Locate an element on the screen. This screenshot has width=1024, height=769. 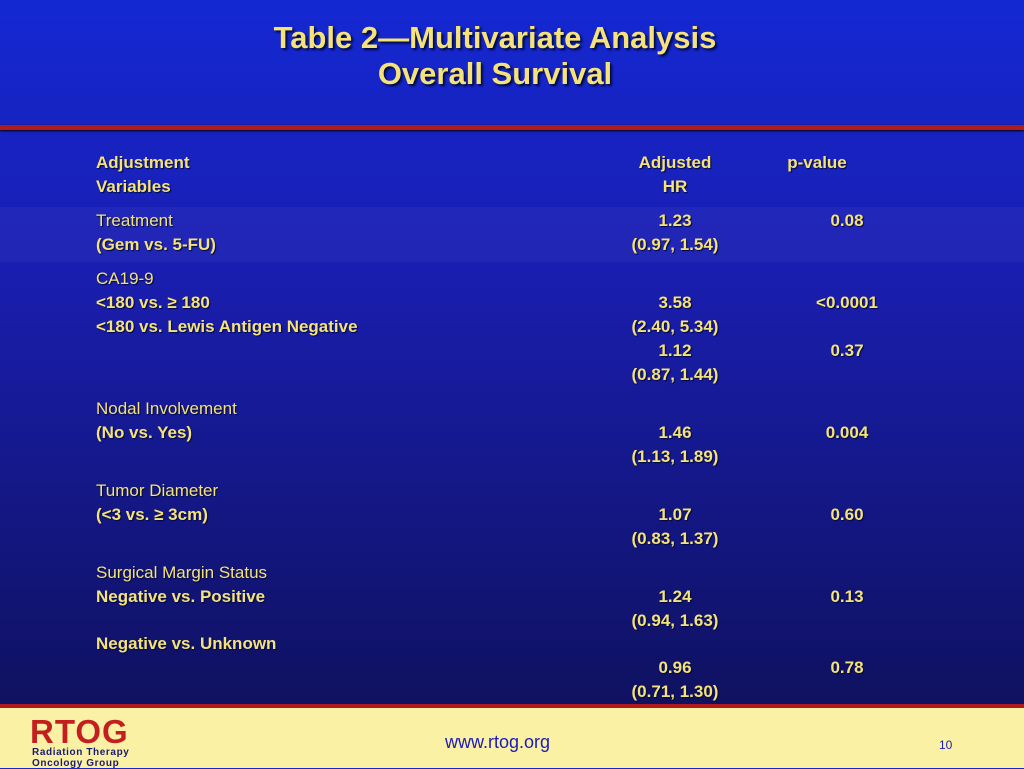
margin-hr-2: 0.96 is located at coordinates (675, 667).